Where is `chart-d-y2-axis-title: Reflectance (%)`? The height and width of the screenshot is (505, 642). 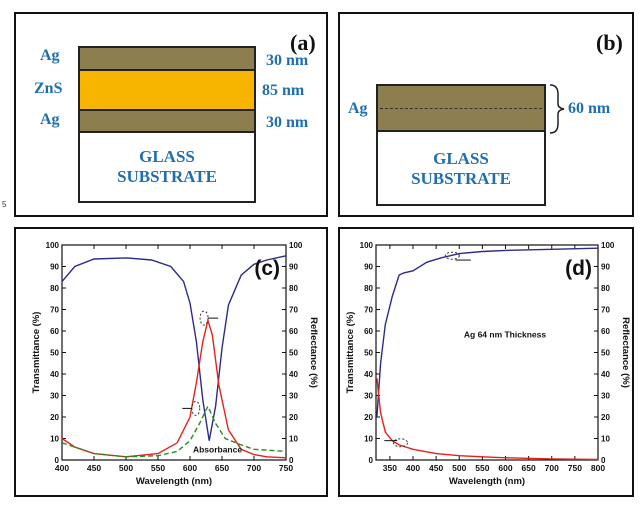 chart-d-y2-axis-title: Reflectance (%) is located at coordinates (625, 352).